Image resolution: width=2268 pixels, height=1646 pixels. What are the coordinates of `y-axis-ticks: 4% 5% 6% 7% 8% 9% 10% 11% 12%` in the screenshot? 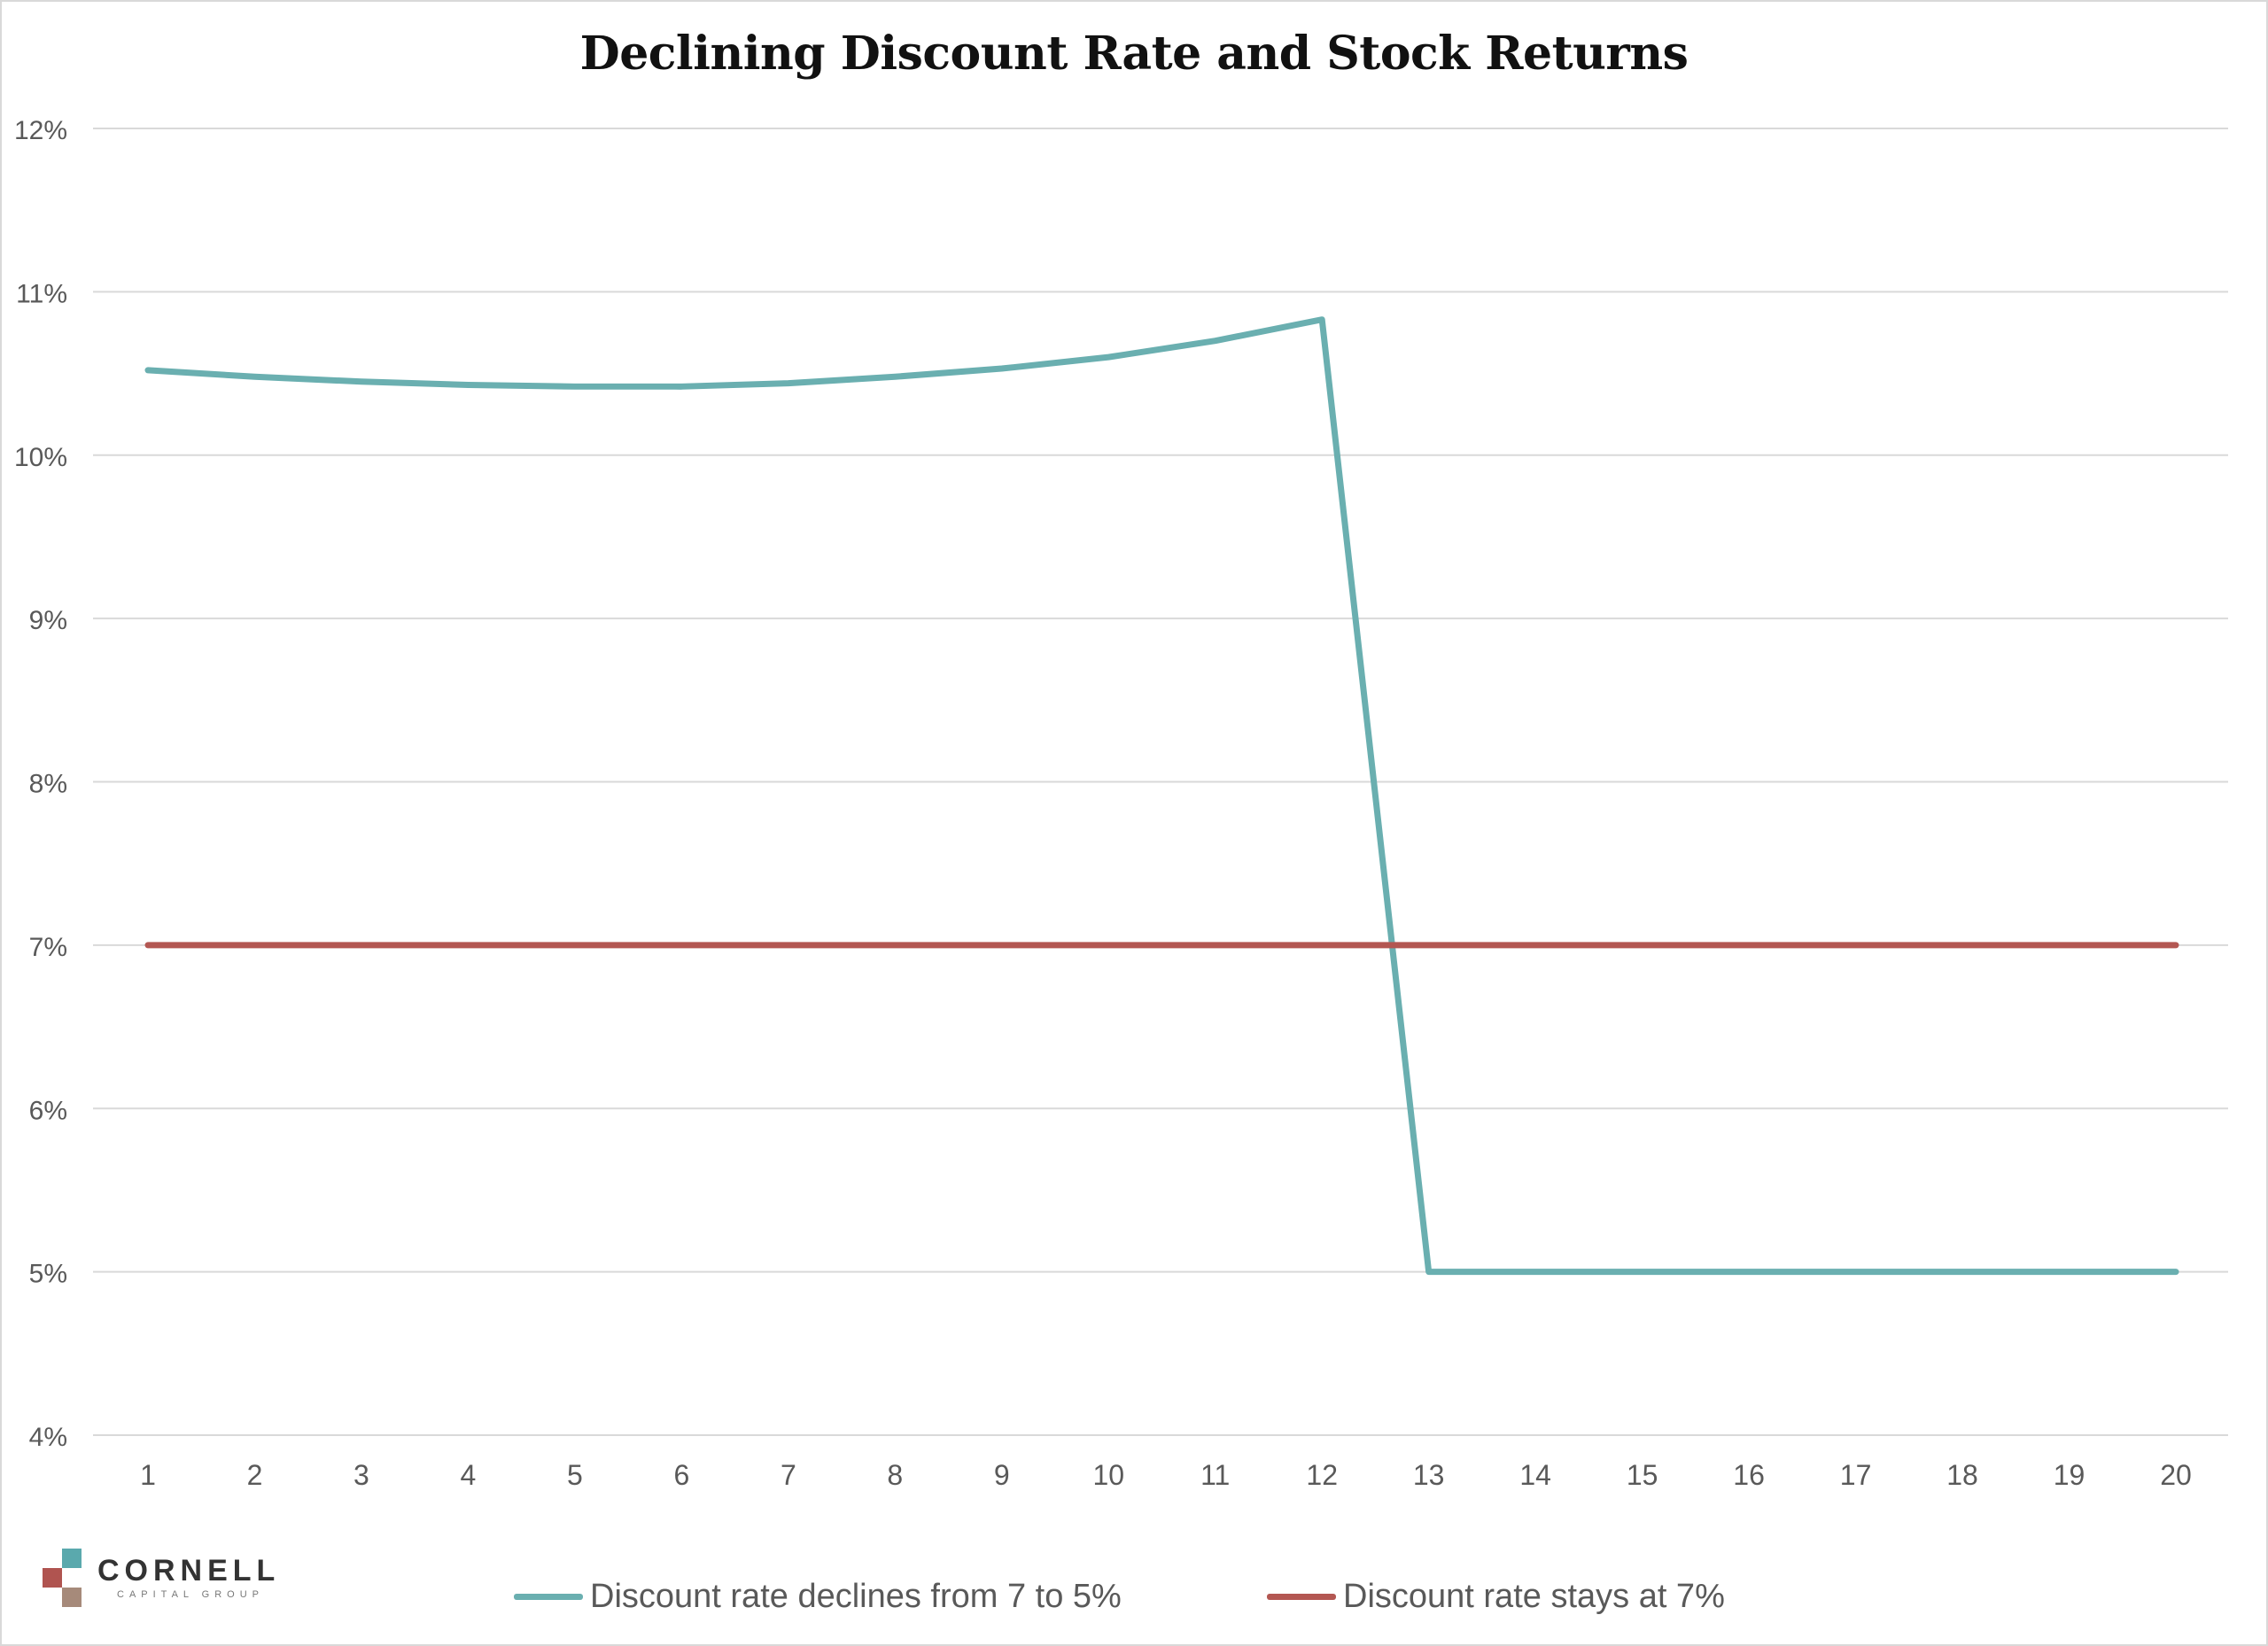 It's located at (40, 784).